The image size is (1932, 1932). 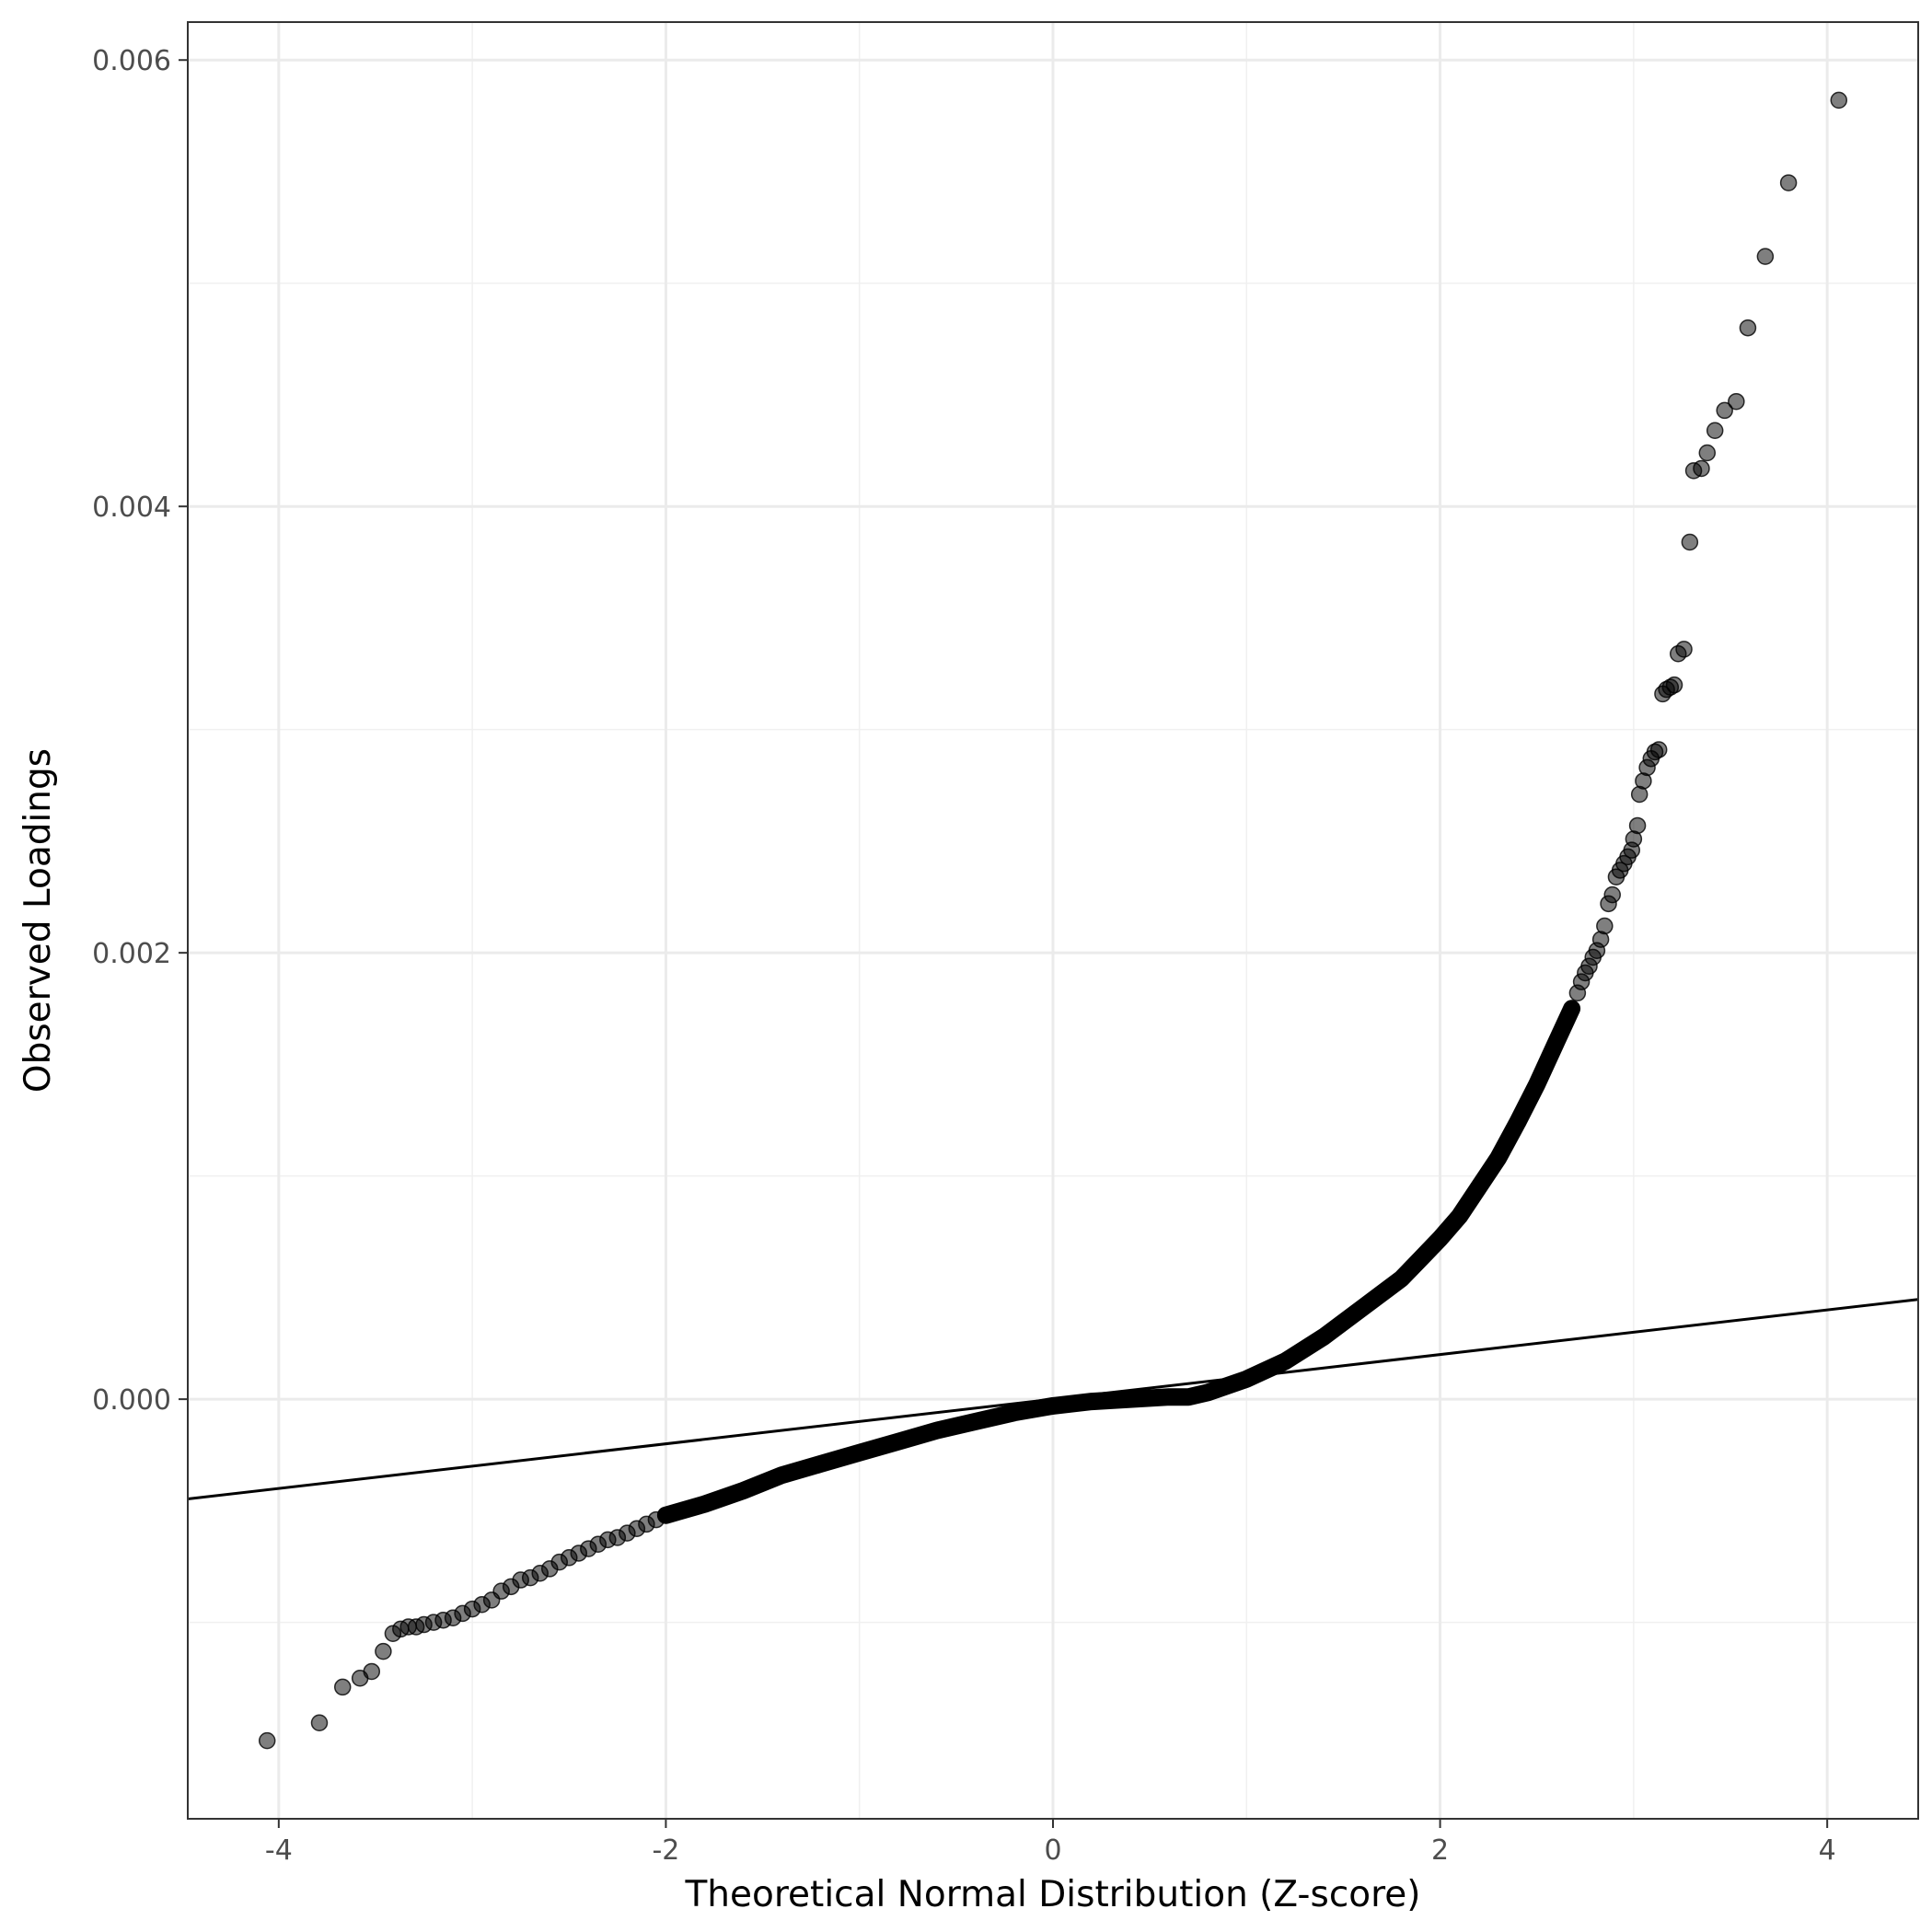 I want to click on y-tick-label: 0.002, so click(x=132, y=954).